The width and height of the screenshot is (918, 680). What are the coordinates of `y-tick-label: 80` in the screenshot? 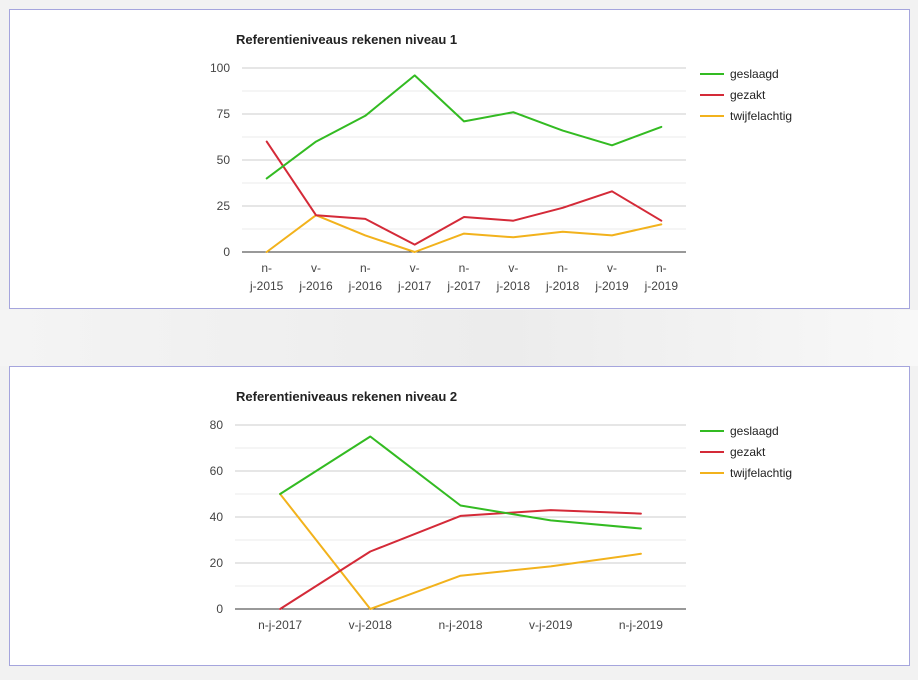 It's located at (217, 425).